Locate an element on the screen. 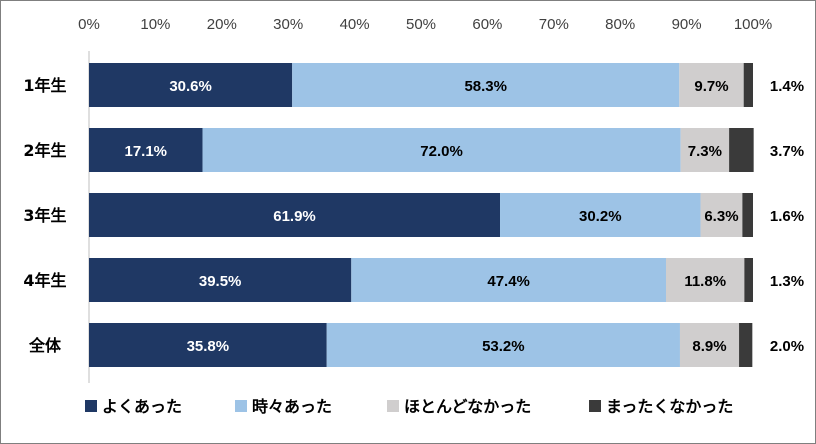 Image resolution: width=816 pixels, height=444 pixels. data-label: 6.3% is located at coordinates (721, 216).